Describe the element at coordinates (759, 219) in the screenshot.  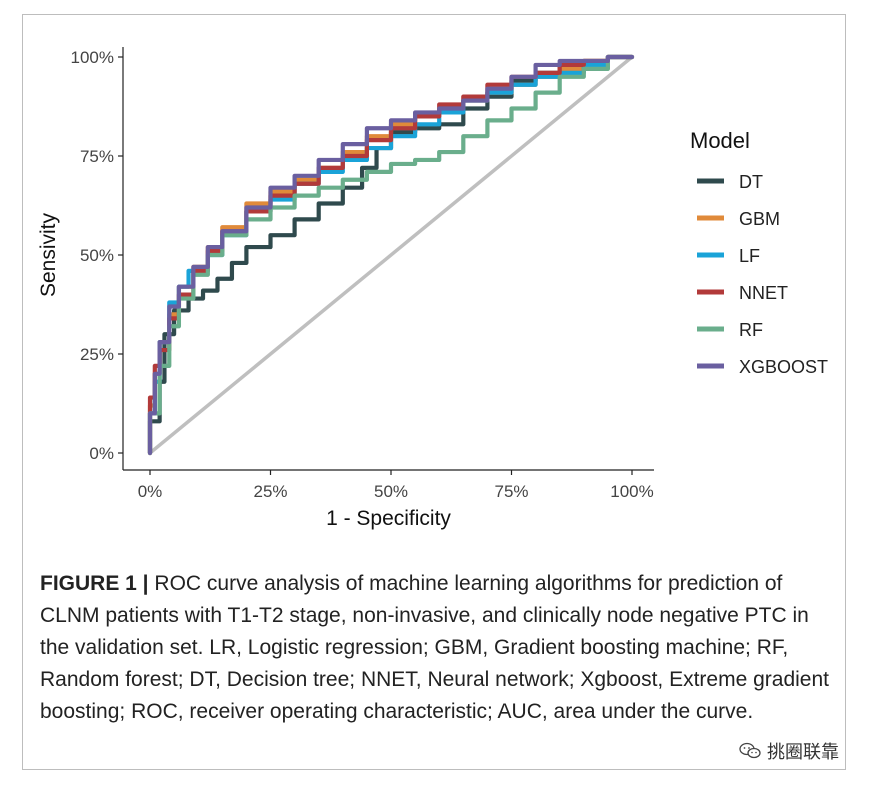
I see `legend-label-gbm: GBM` at that location.